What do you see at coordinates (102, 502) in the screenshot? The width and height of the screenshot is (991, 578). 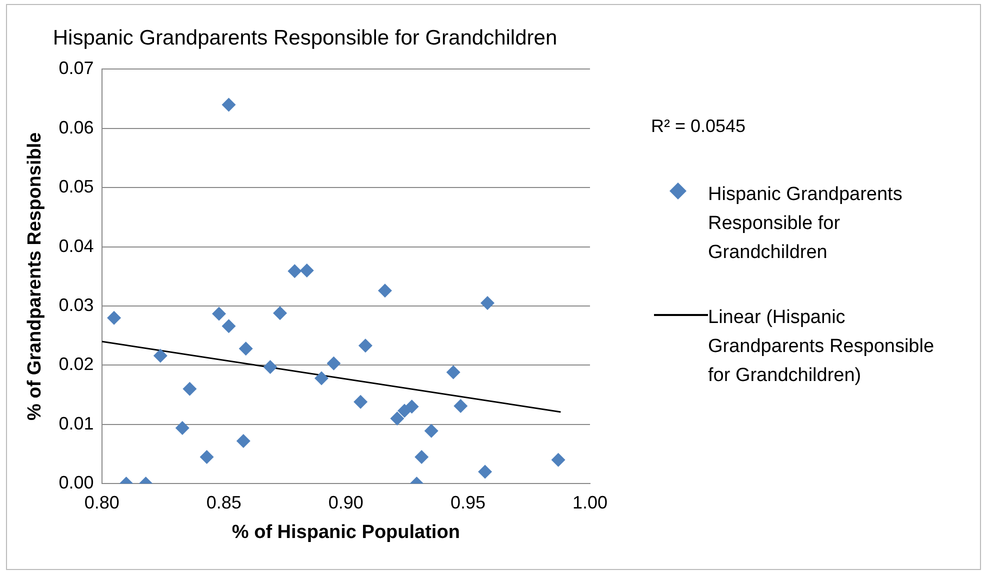 I see `x-tick-label: 0.80` at bounding box center [102, 502].